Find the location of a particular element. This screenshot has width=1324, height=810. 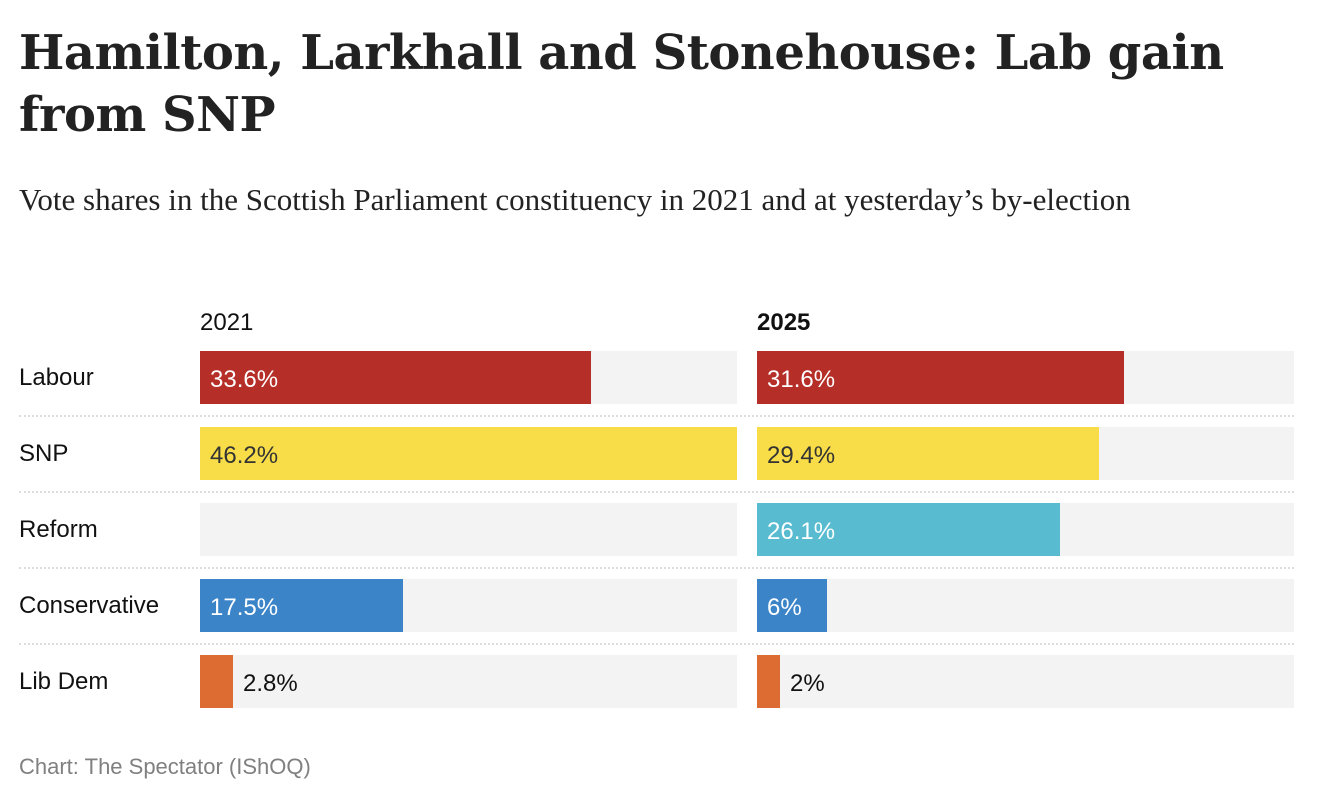

row-label-conservative: Conservative is located at coordinates (89, 605).